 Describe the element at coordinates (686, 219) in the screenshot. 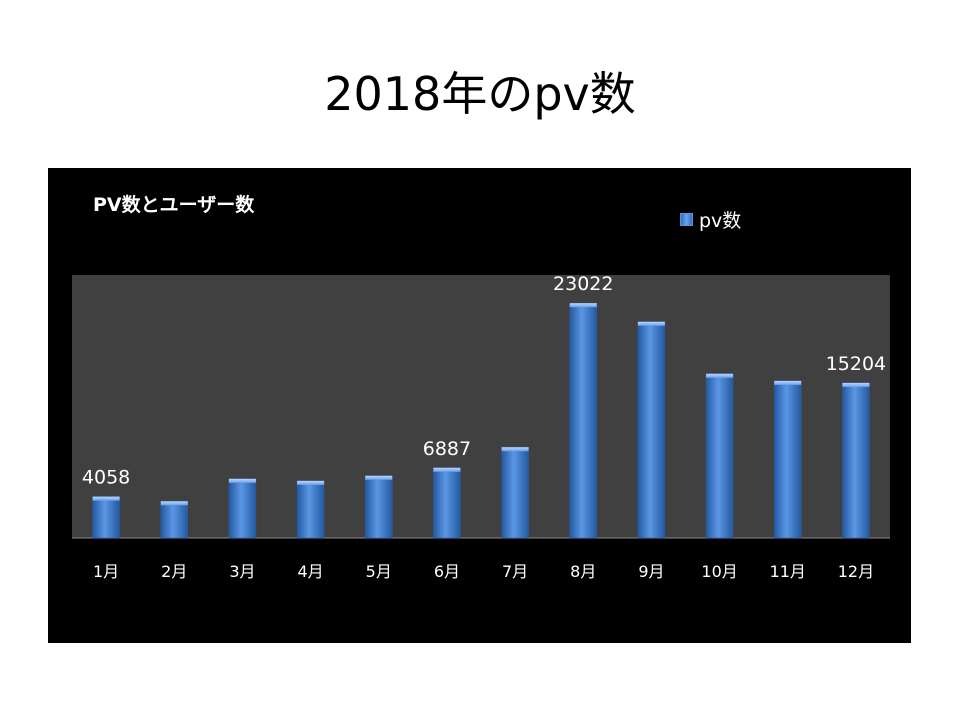

I see `legend-swatch` at that location.